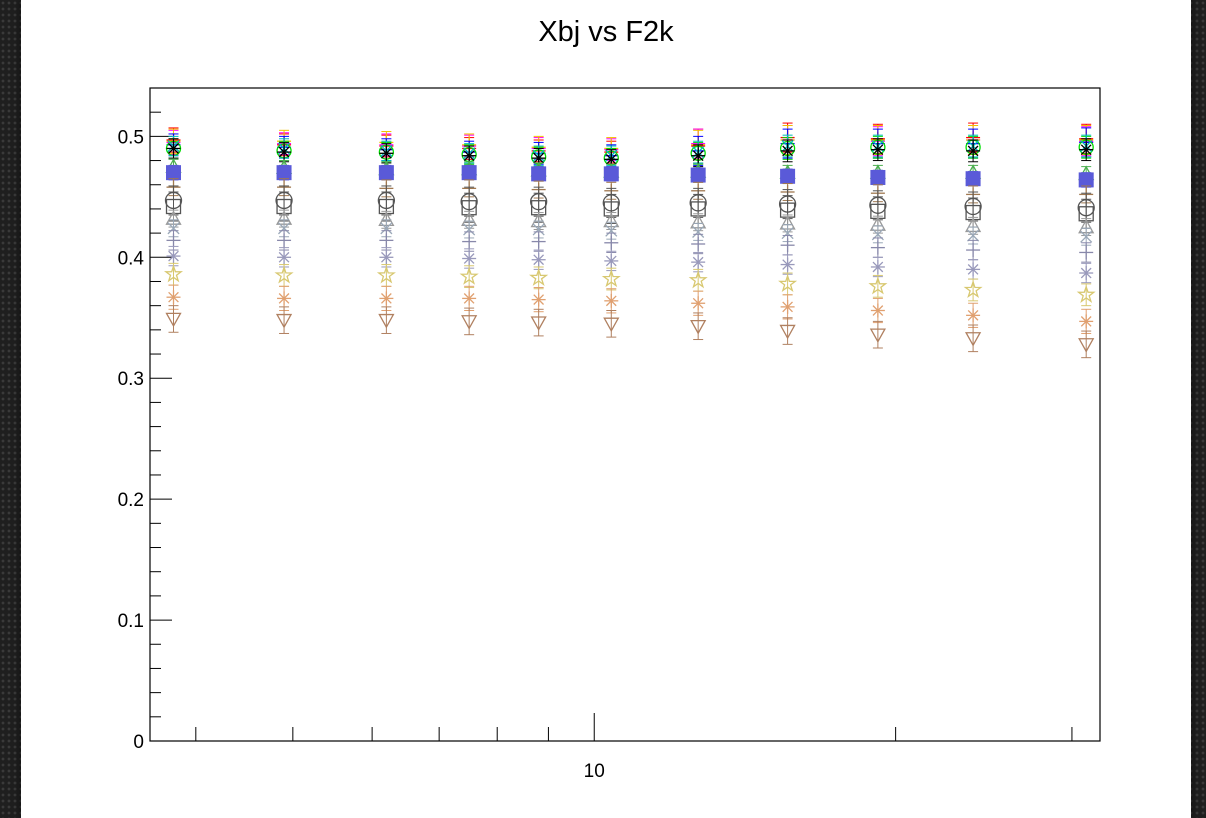  Describe the element at coordinates (131, 137) in the screenshot. I see `y-tick-label: 0.5` at that location.